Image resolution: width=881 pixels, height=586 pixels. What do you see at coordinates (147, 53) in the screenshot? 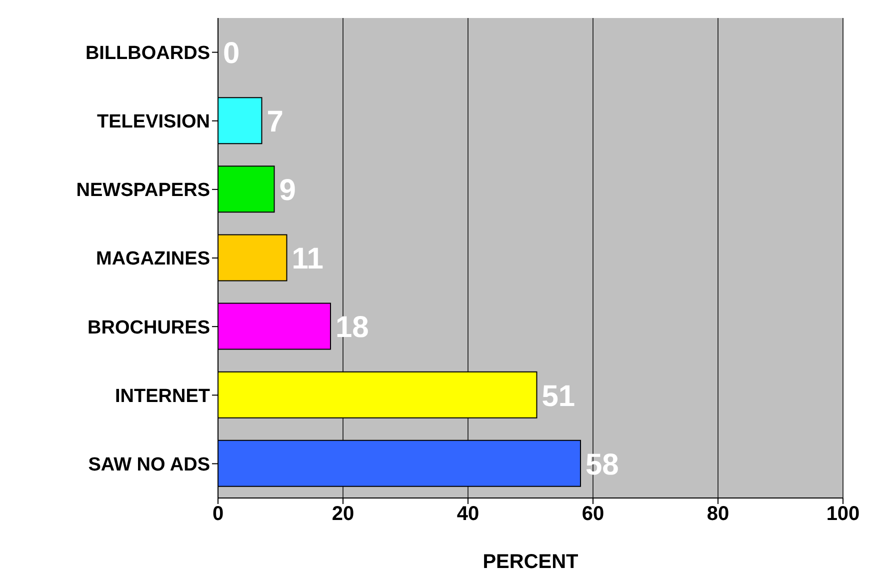
I see `y-tick-label: BILLBOARDS` at bounding box center [147, 53].